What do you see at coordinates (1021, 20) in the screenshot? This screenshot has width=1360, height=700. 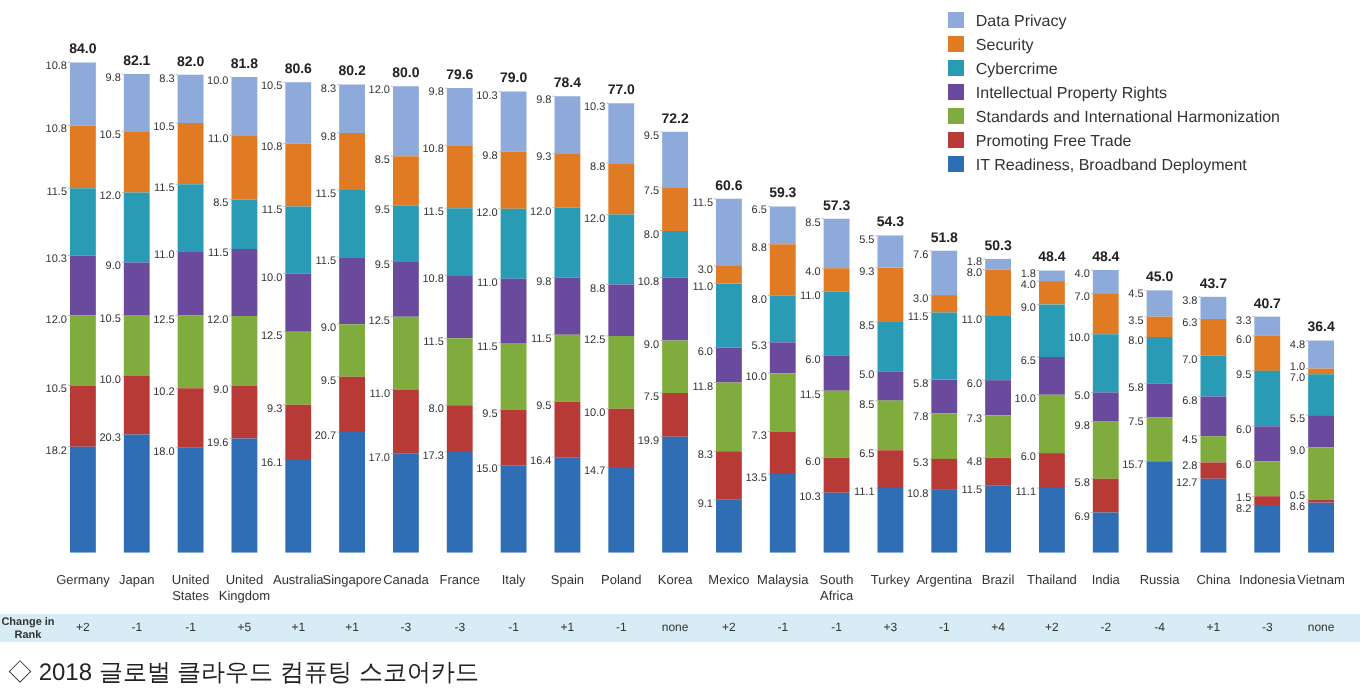 I see `legend-label: Data Privacy` at bounding box center [1021, 20].